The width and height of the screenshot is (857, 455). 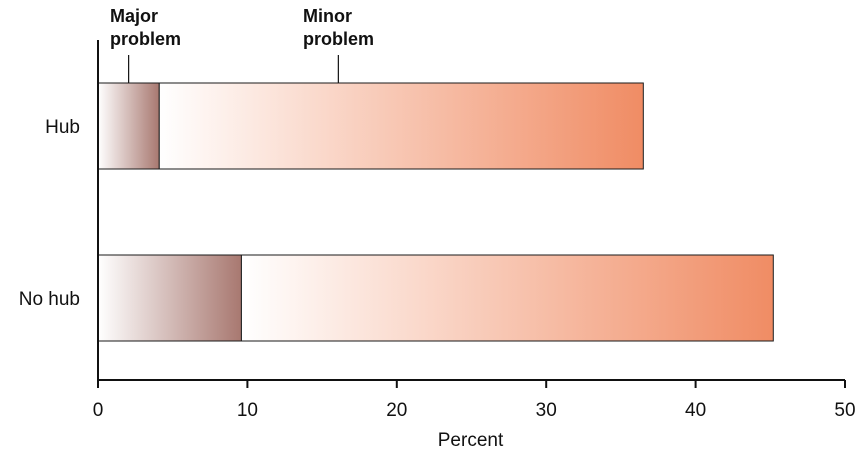 I want to click on bar-minor-no-hub, so click(x=507, y=298).